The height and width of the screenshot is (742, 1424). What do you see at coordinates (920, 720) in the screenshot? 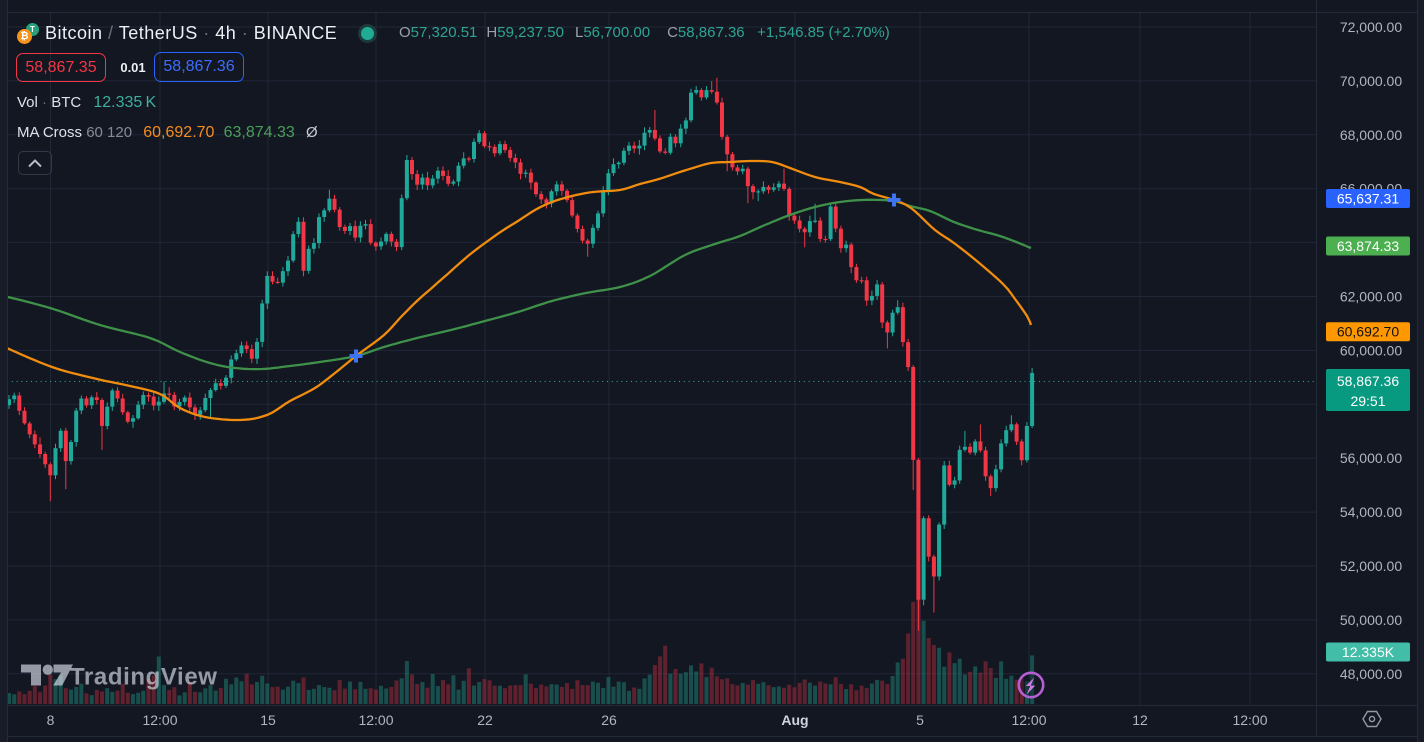
I see `svg-text: 5` at bounding box center [920, 720].